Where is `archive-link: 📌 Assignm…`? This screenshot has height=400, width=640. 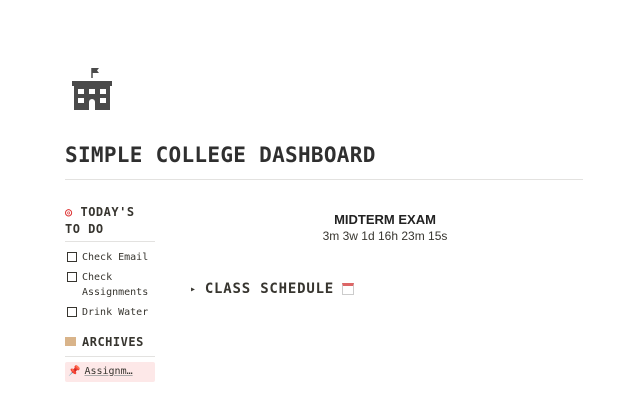 archive-link: 📌 Assignm… is located at coordinates (110, 372).